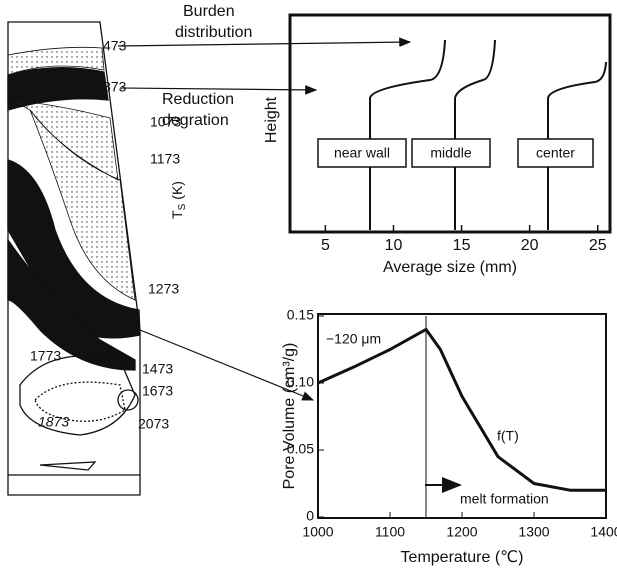 Image resolution: width=617 pixels, height=572 pixels. Describe the element at coordinates (310, 516) in the screenshot. I see `y-tick-label: 0` at that location.